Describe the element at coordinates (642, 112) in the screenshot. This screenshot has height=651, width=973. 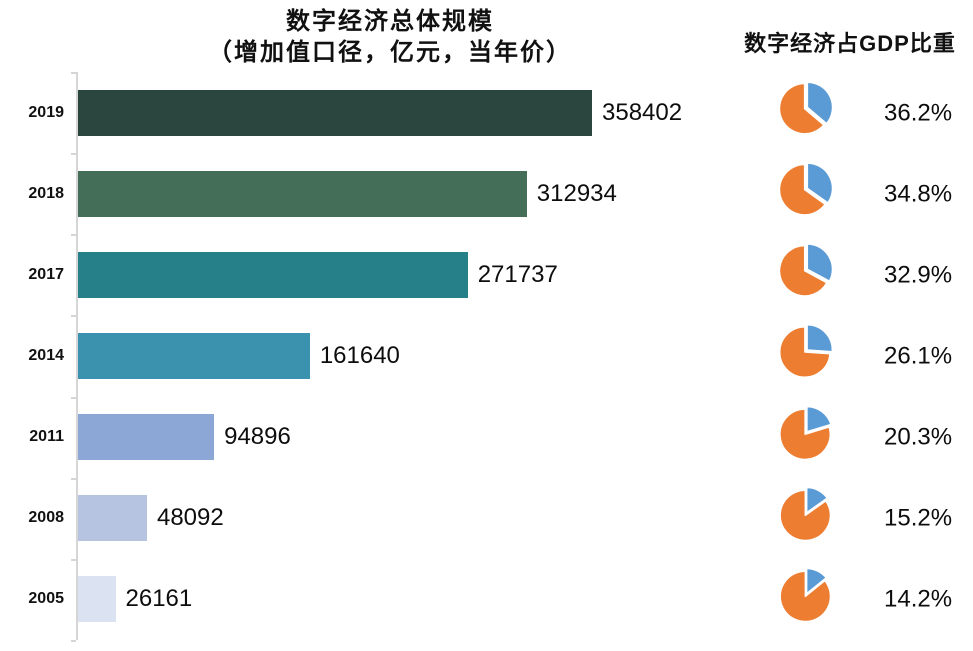
I see `value-label: 358402` at that location.